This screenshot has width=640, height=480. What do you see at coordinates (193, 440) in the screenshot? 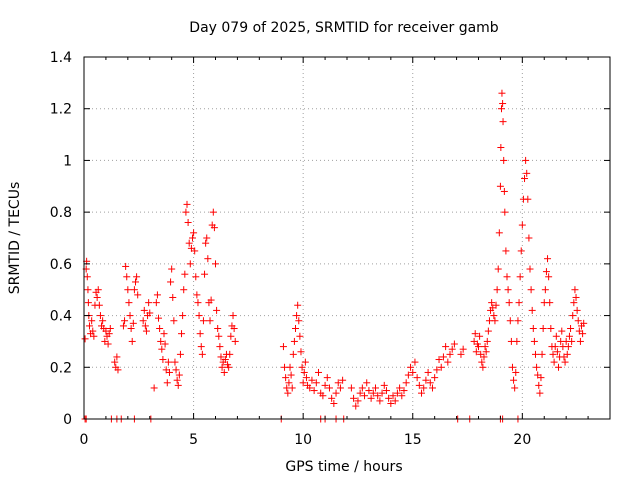
I see `x-tick-label: 5` at bounding box center [193, 440].